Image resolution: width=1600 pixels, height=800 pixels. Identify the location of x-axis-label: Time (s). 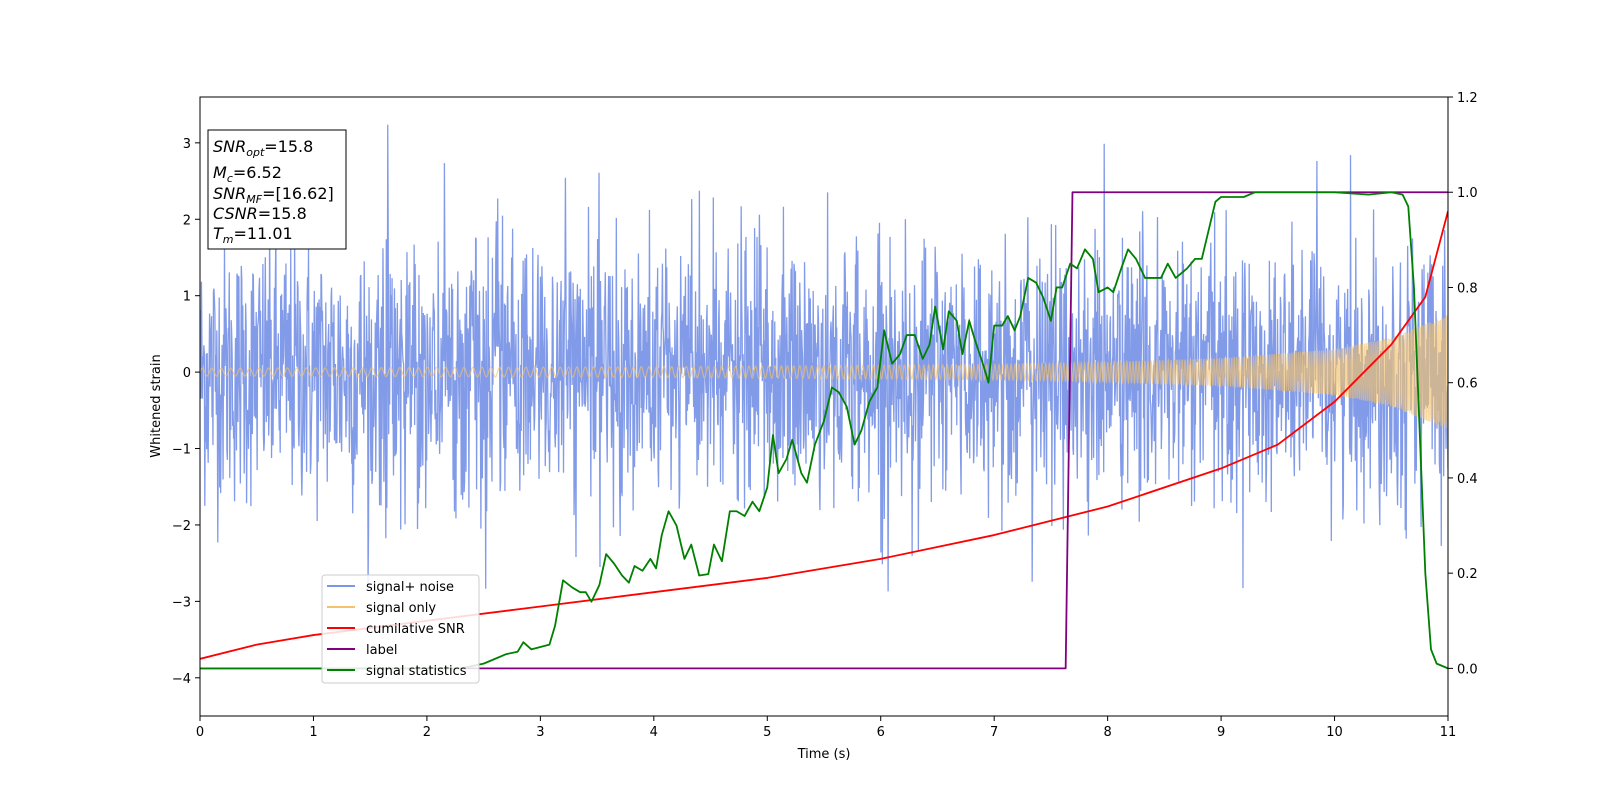
(824, 754).